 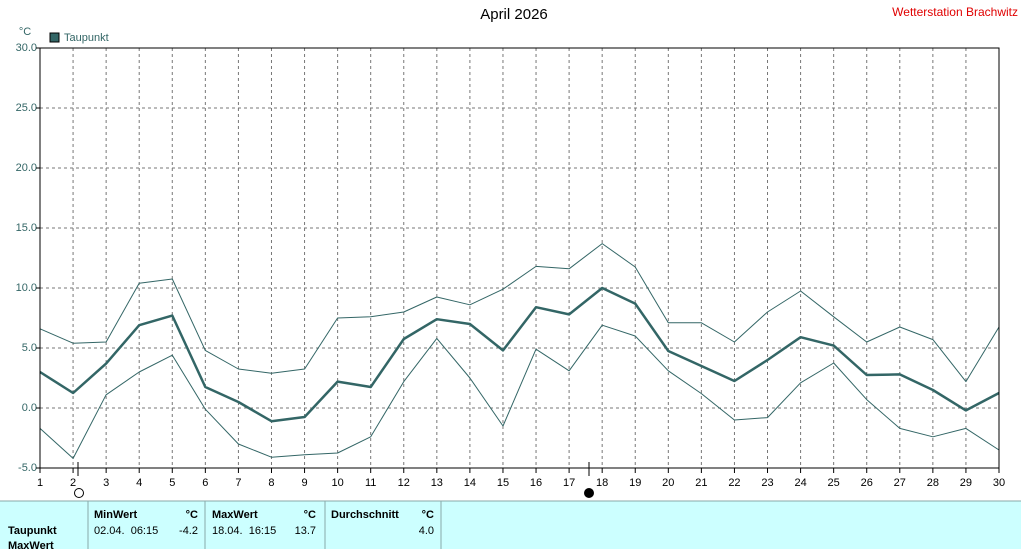 I want to click on table-cell: 4.0, so click(x=426, y=531).